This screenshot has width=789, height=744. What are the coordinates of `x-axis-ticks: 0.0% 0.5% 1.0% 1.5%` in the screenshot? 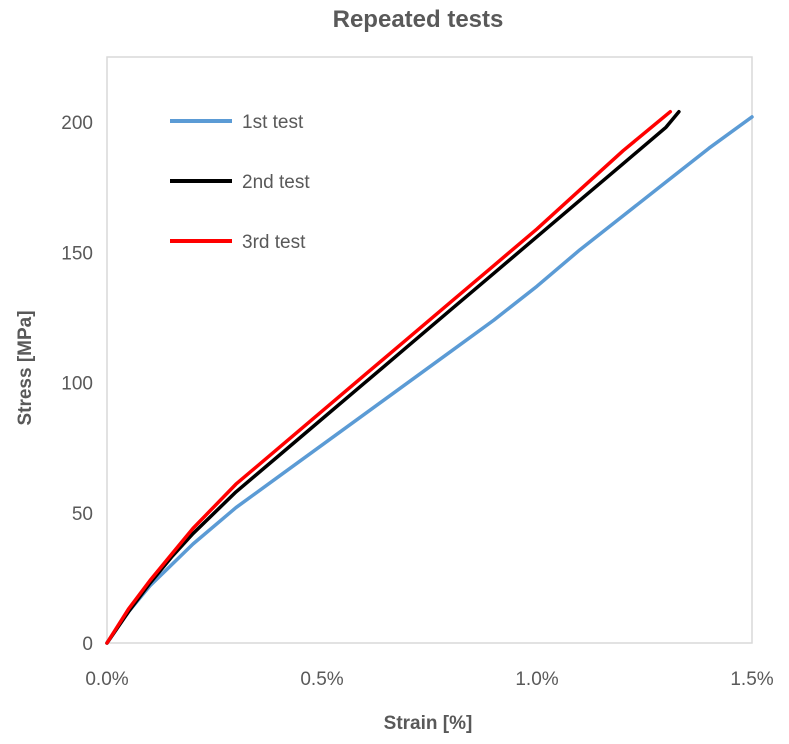 It's located at (429, 679).